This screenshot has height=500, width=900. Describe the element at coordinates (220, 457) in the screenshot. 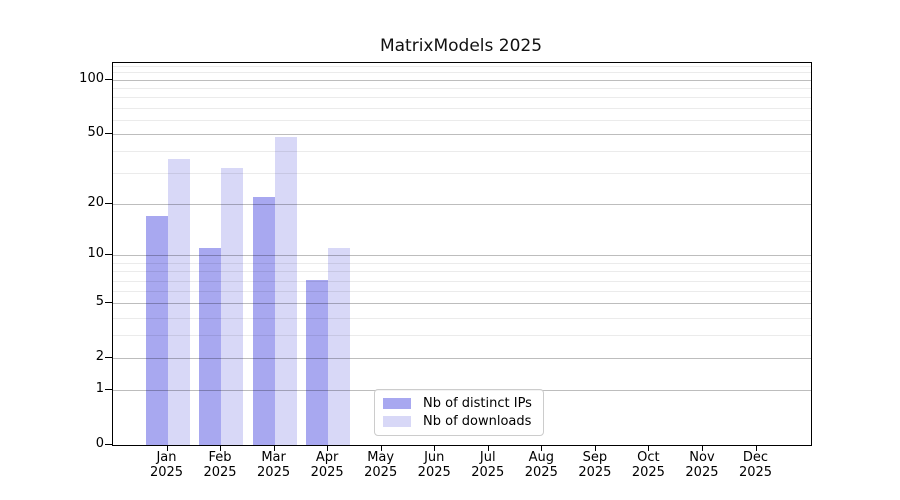

I see `x-tick-month: Feb` at that location.